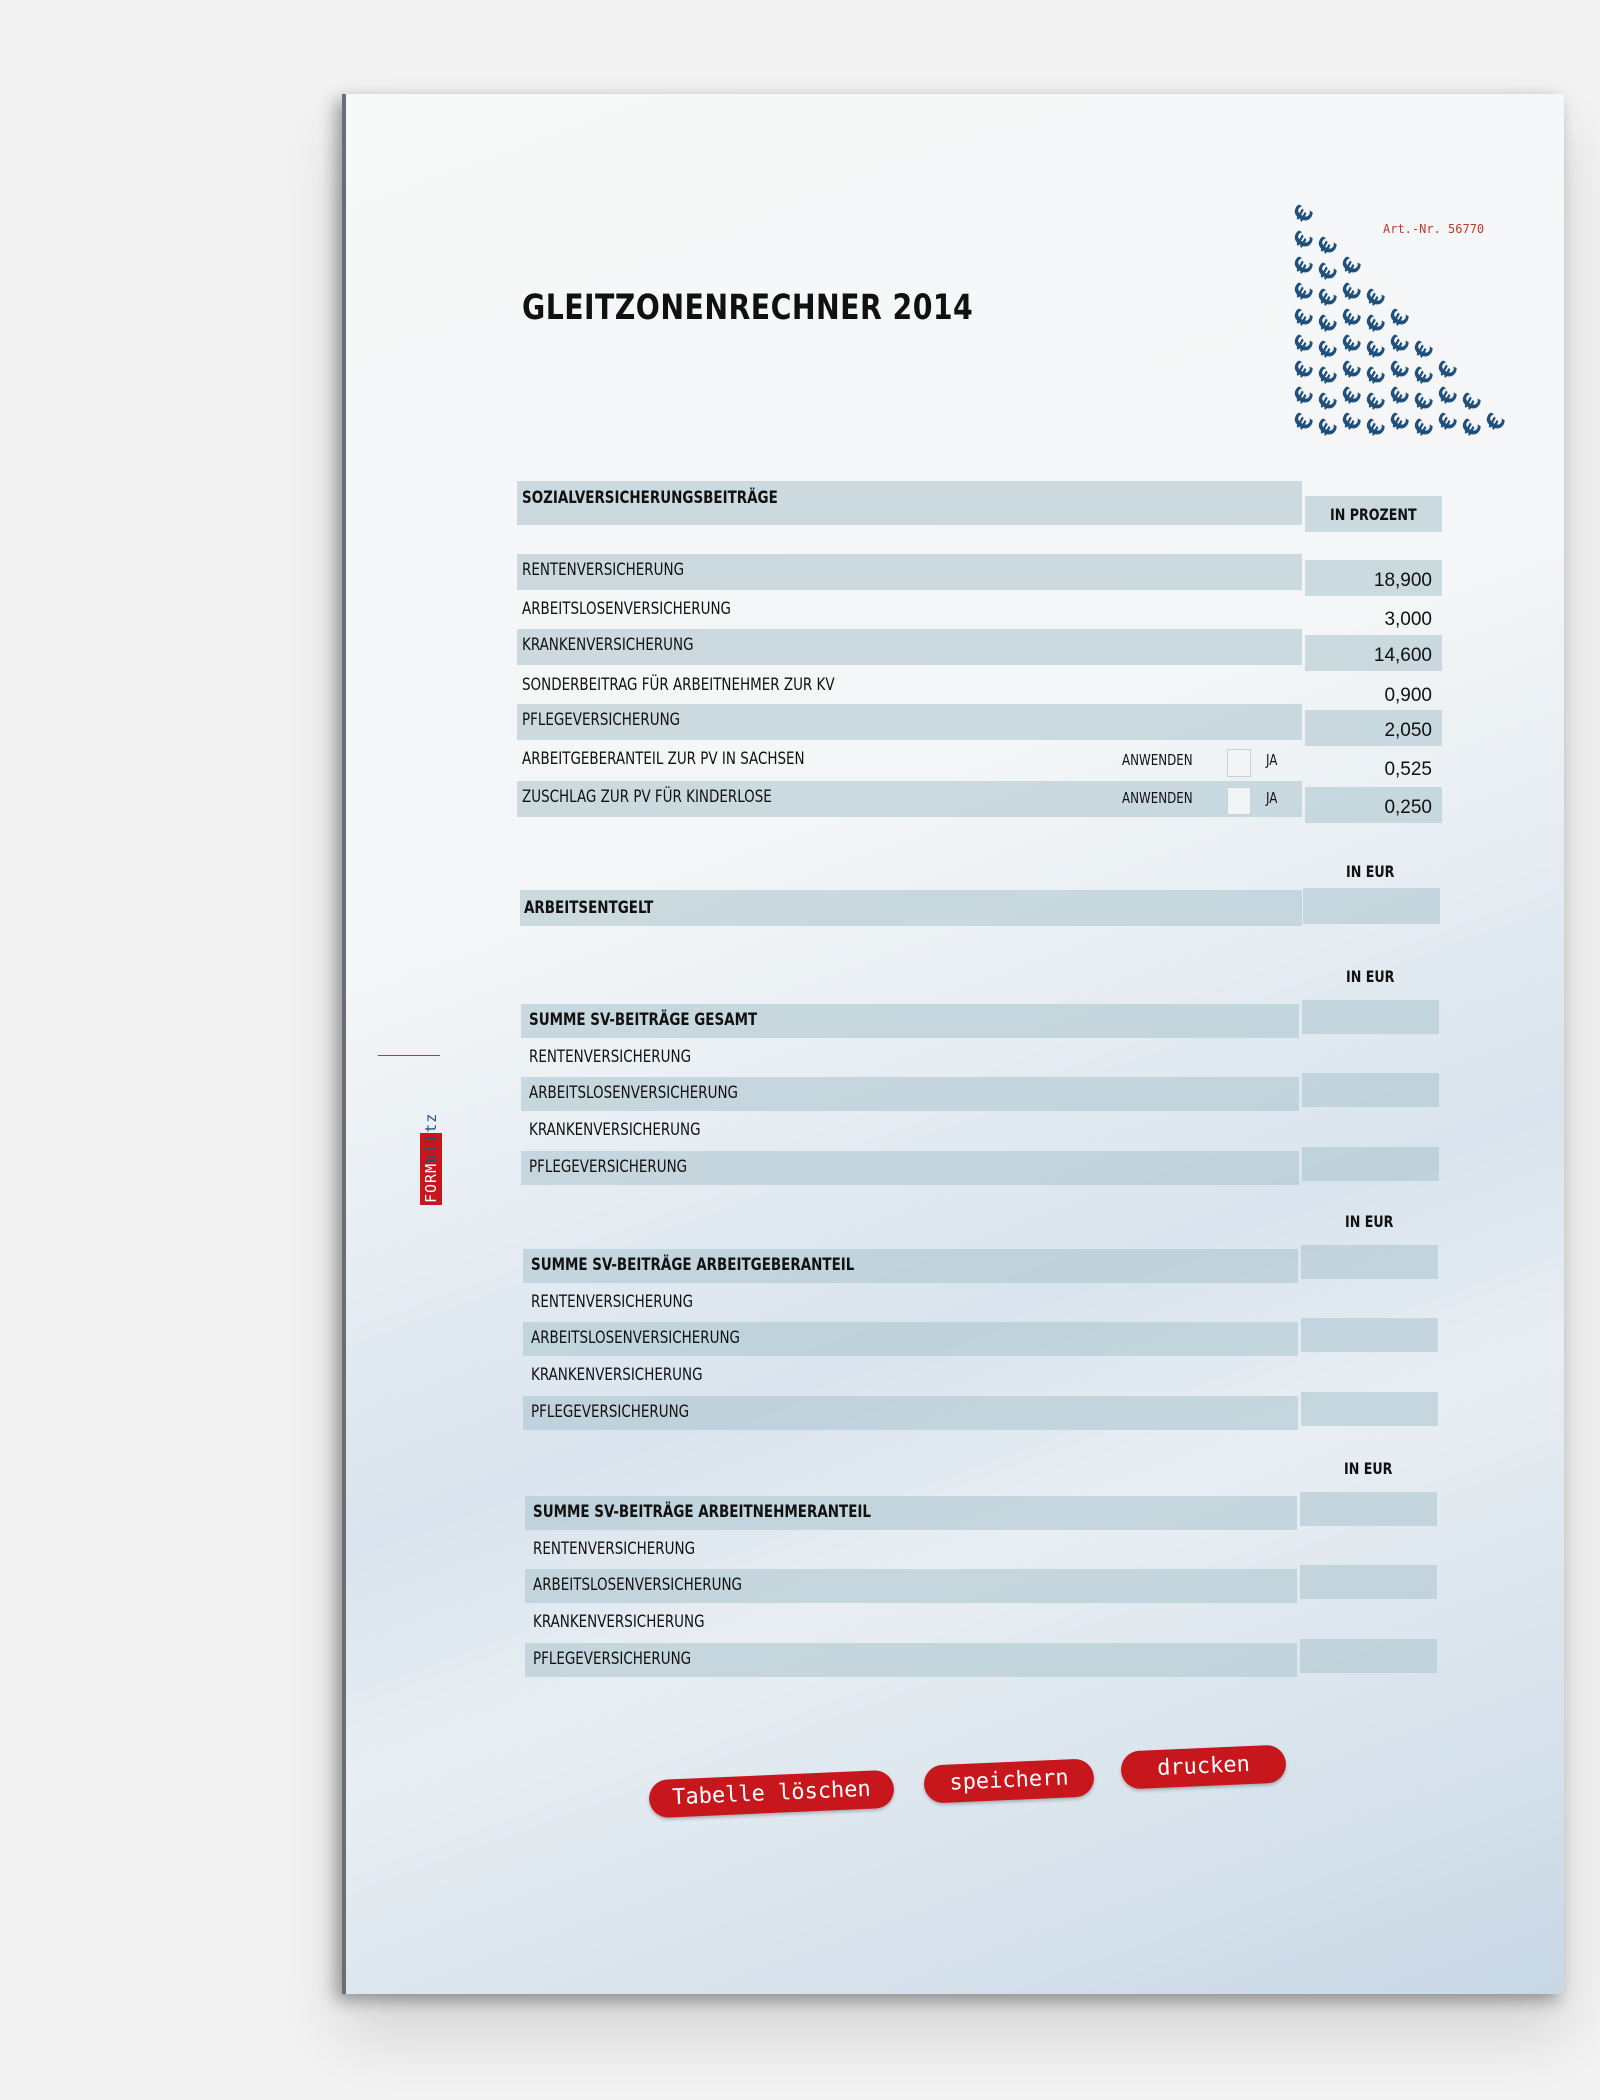 The width and height of the screenshot is (1600, 2100). What do you see at coordinates (1408, 807) in the screenshot?
I see `row-value-field: 0,250` at bounding box center [1408, 807].